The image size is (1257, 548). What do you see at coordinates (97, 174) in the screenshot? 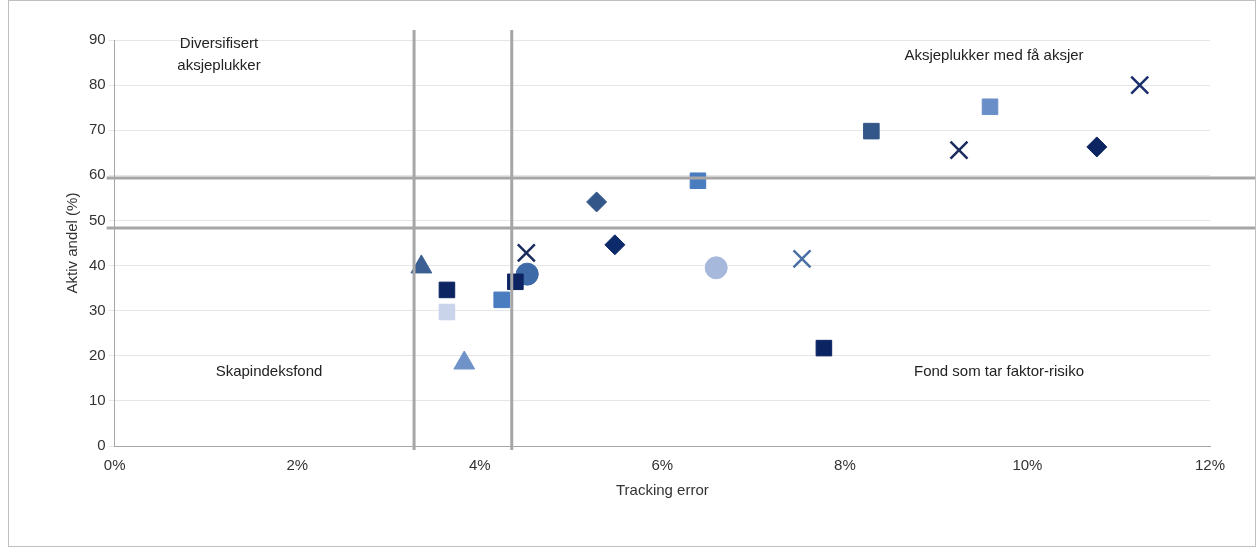
I see `y-tick-label: 60` at bounding box center [97, 174].